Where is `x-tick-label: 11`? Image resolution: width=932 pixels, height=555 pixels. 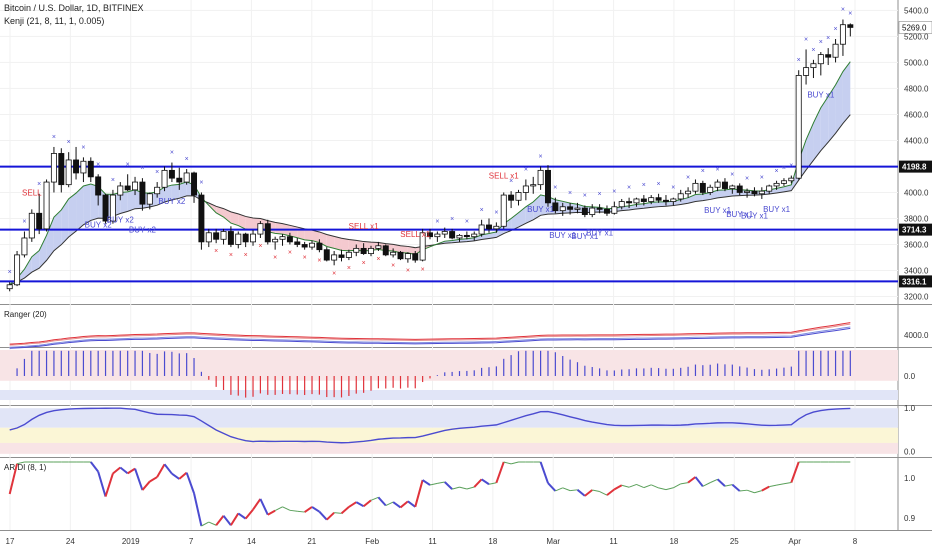
x-tick-label: 11 is located at coordinates (432, 541).